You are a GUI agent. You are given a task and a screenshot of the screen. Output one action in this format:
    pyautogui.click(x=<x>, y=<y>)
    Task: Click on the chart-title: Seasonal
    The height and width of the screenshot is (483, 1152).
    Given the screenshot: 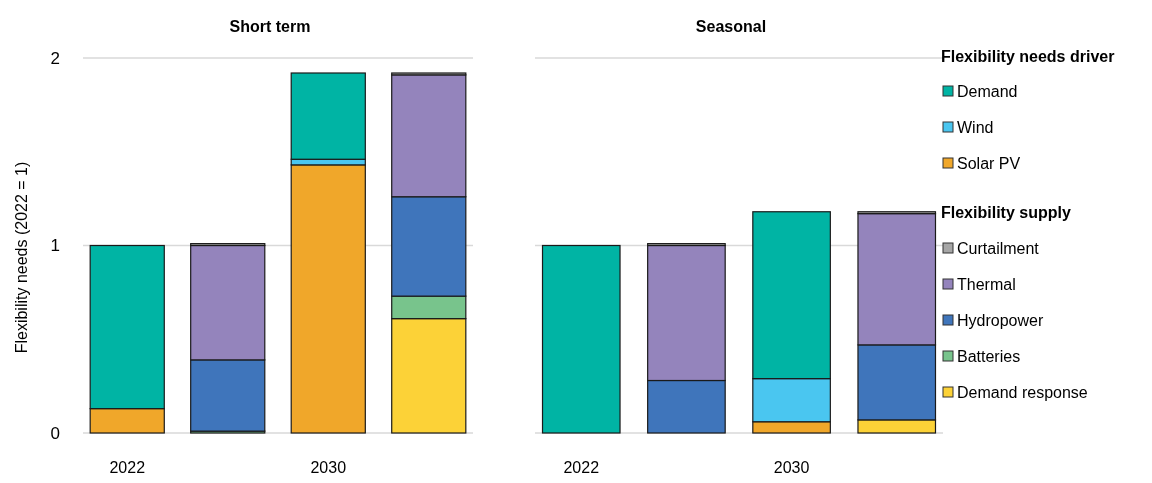 What is the action you would take?
    pyautogui.click(x=731, y=26)
    